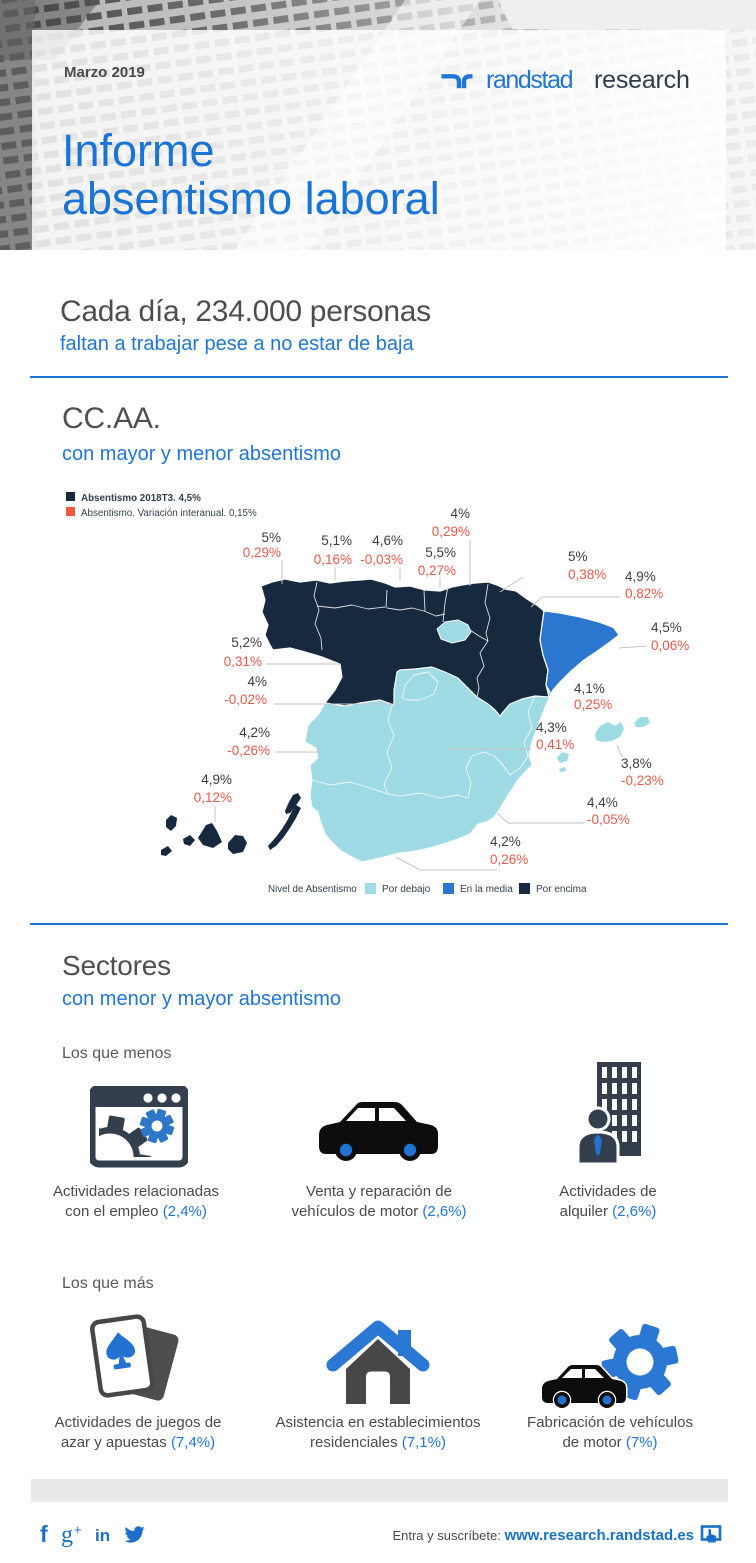 This screenshot has height=1563, width=756. What do you see at coordinates (381, 559) in the screenshot?
I see `svg-text: -0,03%` at bounding box center [381, 559].